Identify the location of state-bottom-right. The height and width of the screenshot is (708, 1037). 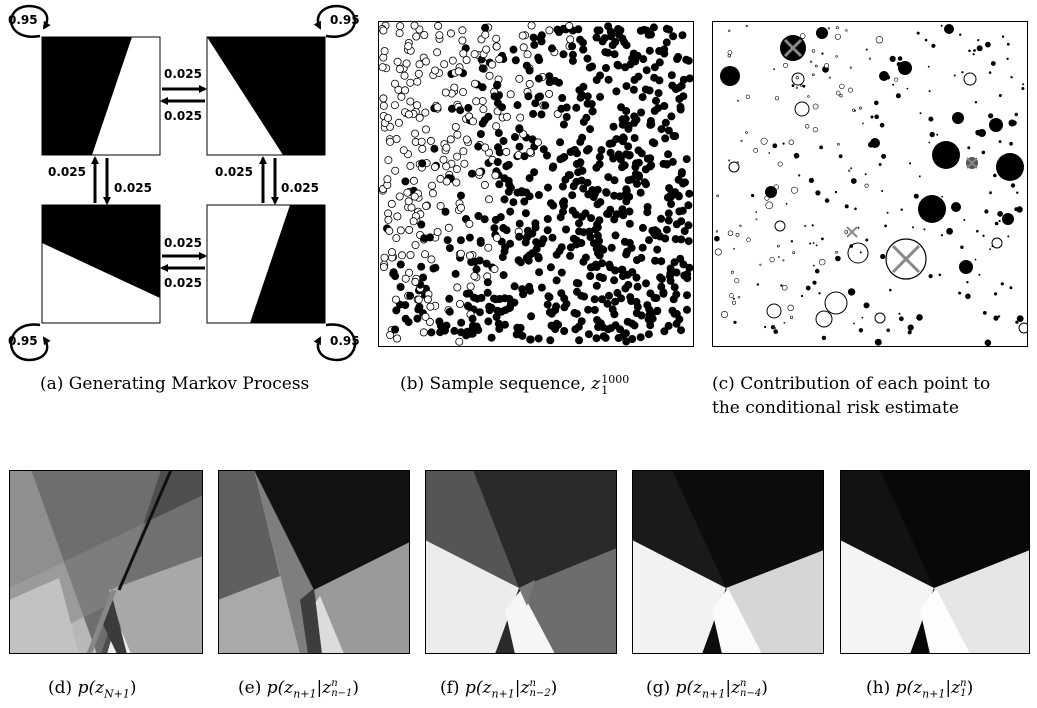
(266, 264).